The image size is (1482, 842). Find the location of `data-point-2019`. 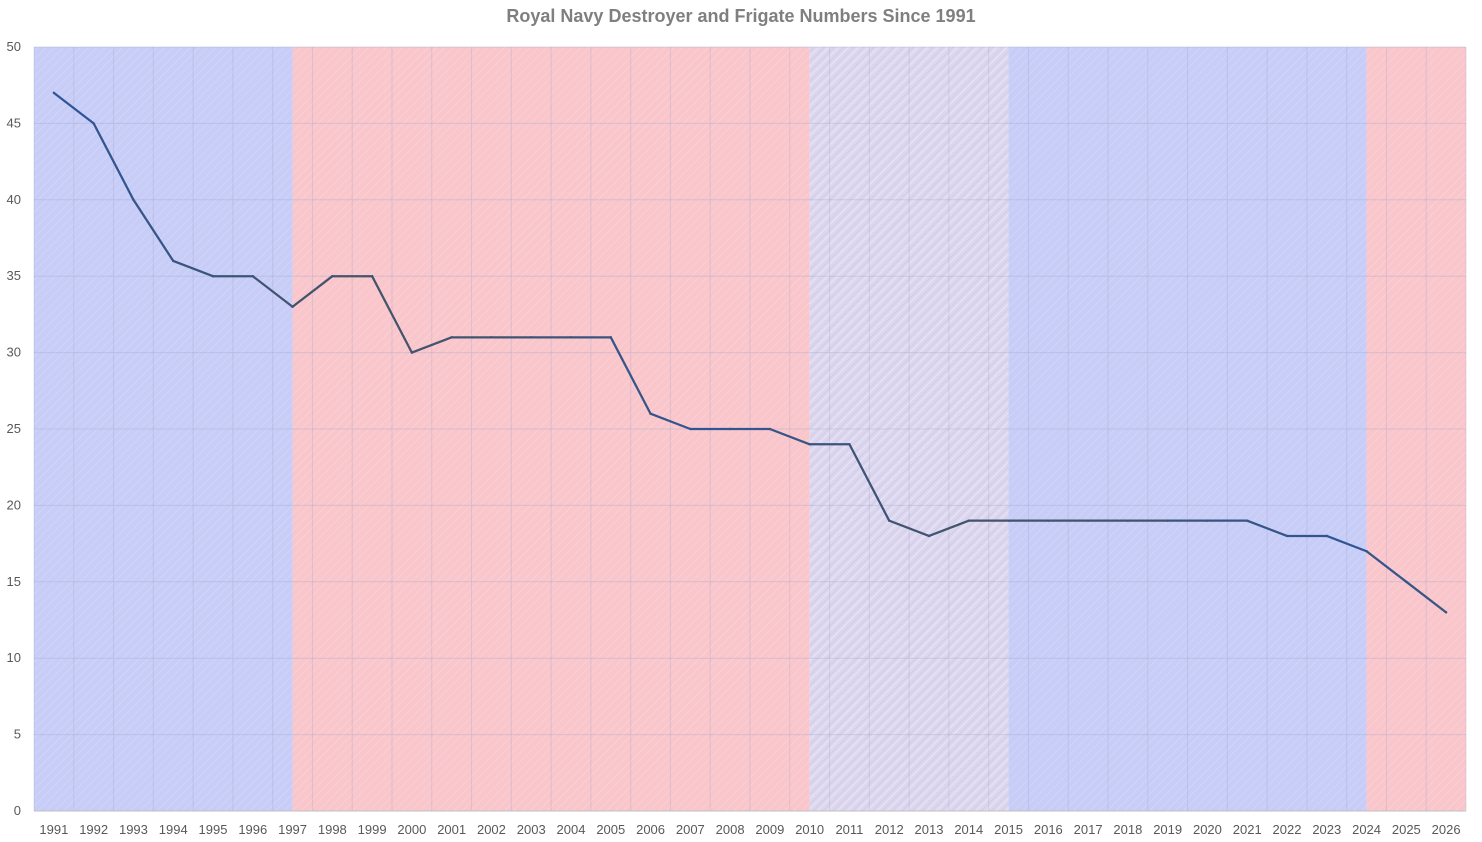

data-point-2019 is located at coordinates (1167, 520).